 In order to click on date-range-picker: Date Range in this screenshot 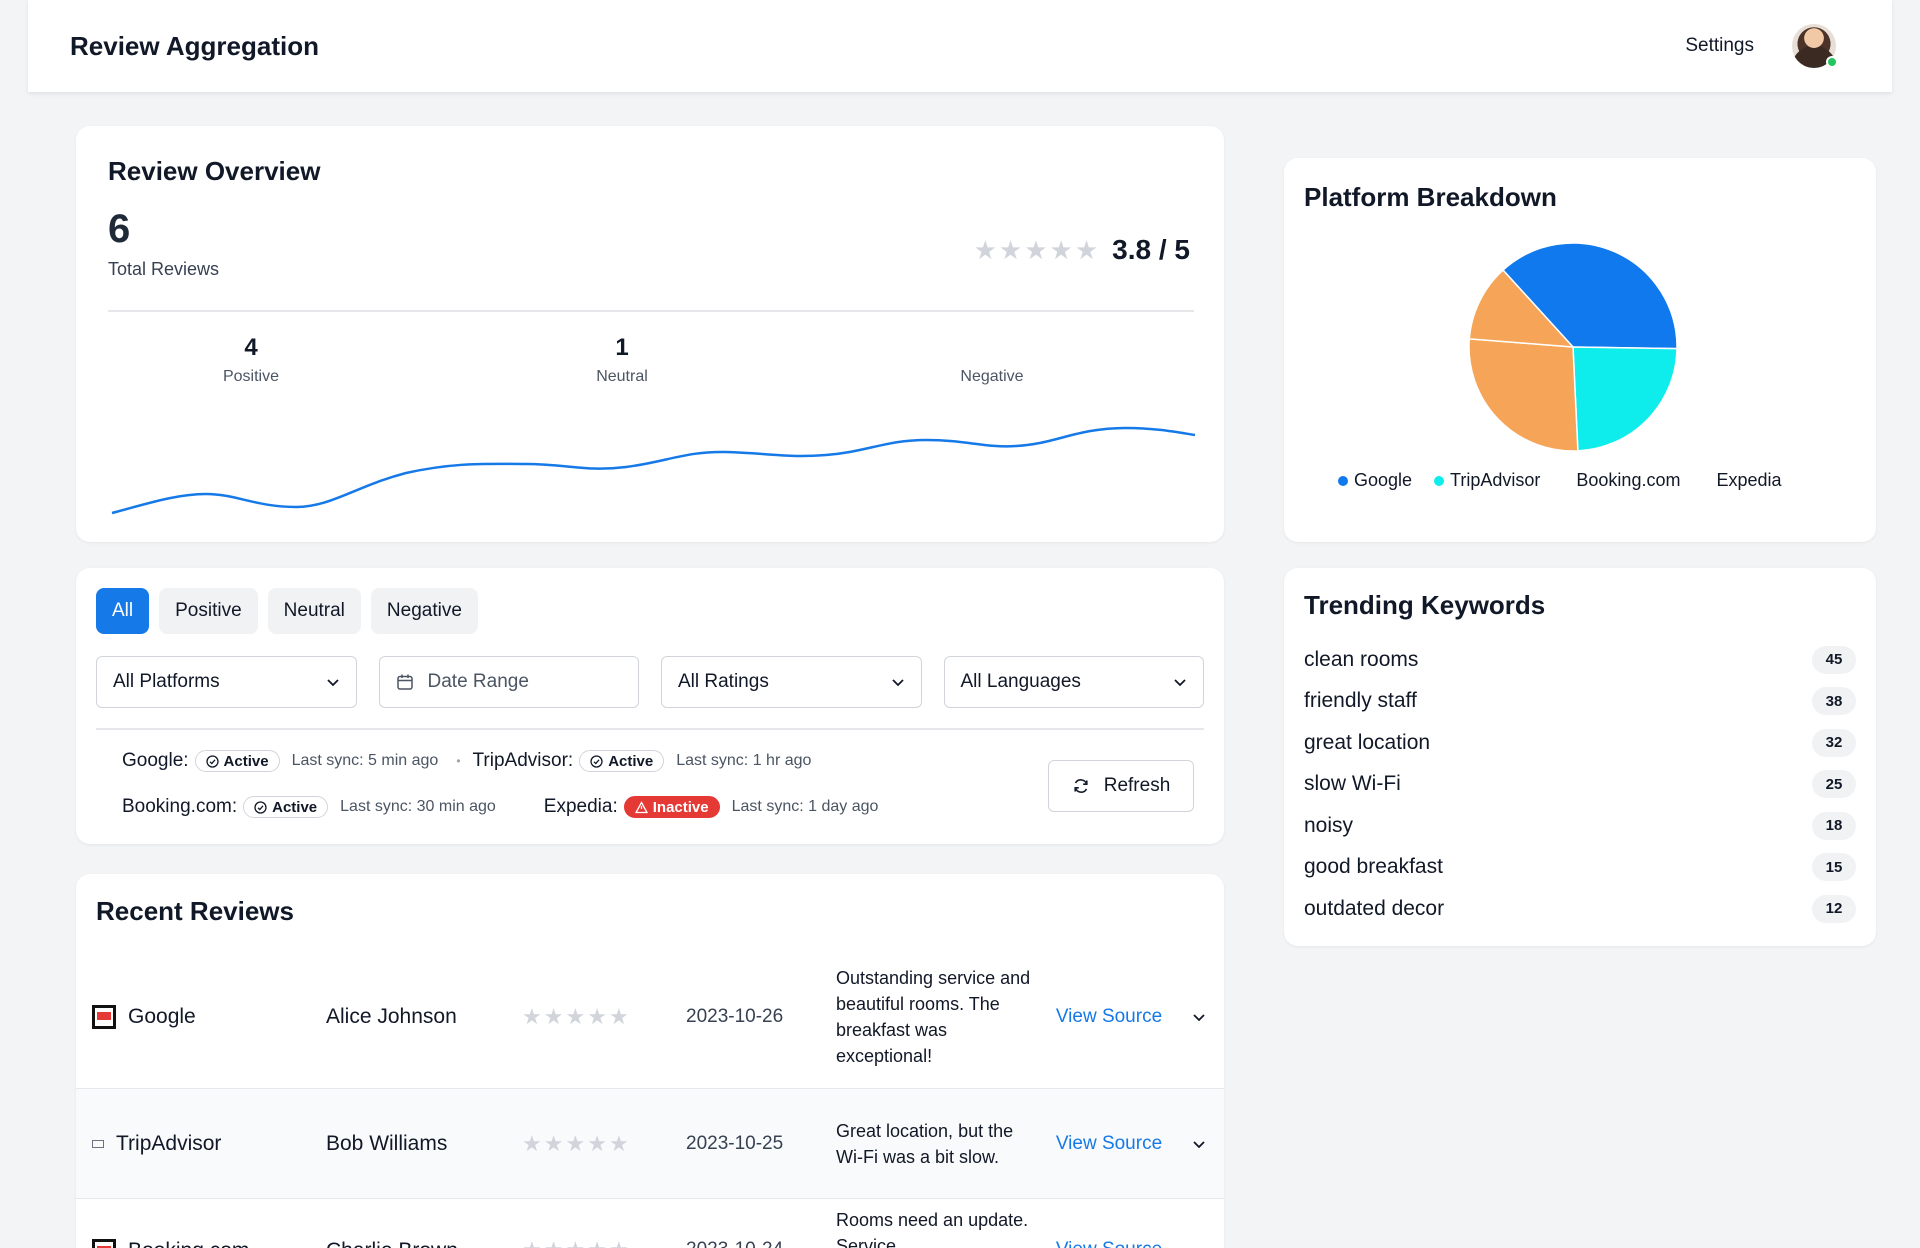, I will do `click(508, 682)`.